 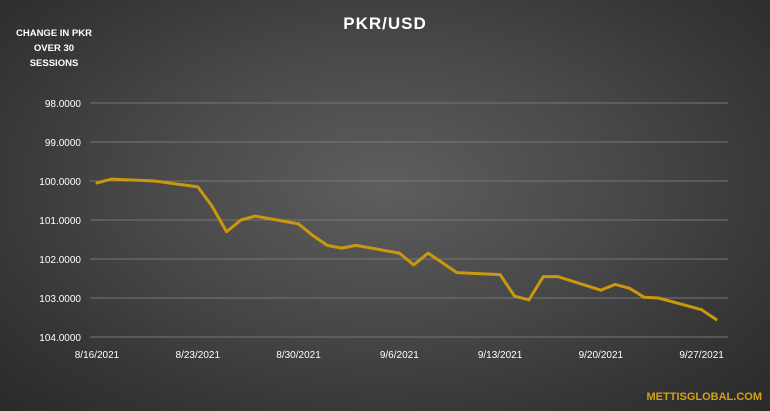 I want to click on y-tick-label: 98.0000, so click(x=63, y=104).